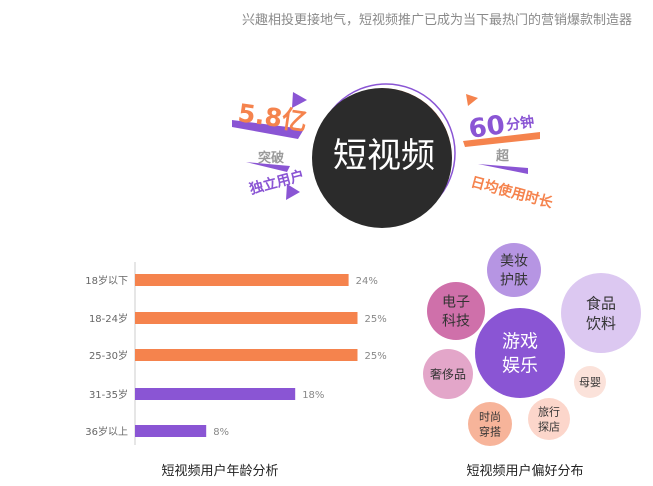  Describe the element at coordinates (520, 123) in the screenshot. I see `right-stat-unit: 分钟` at that location.